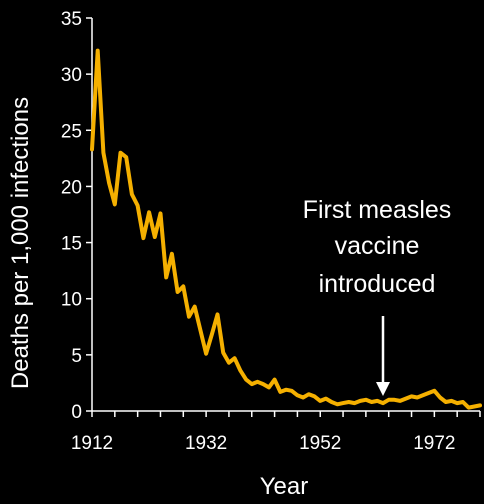 This screenshot has height=504, width=484. Describe the element at coordinates (377, 246) in the screenshot. I see `annotation-line-2: vaccine` at that location.